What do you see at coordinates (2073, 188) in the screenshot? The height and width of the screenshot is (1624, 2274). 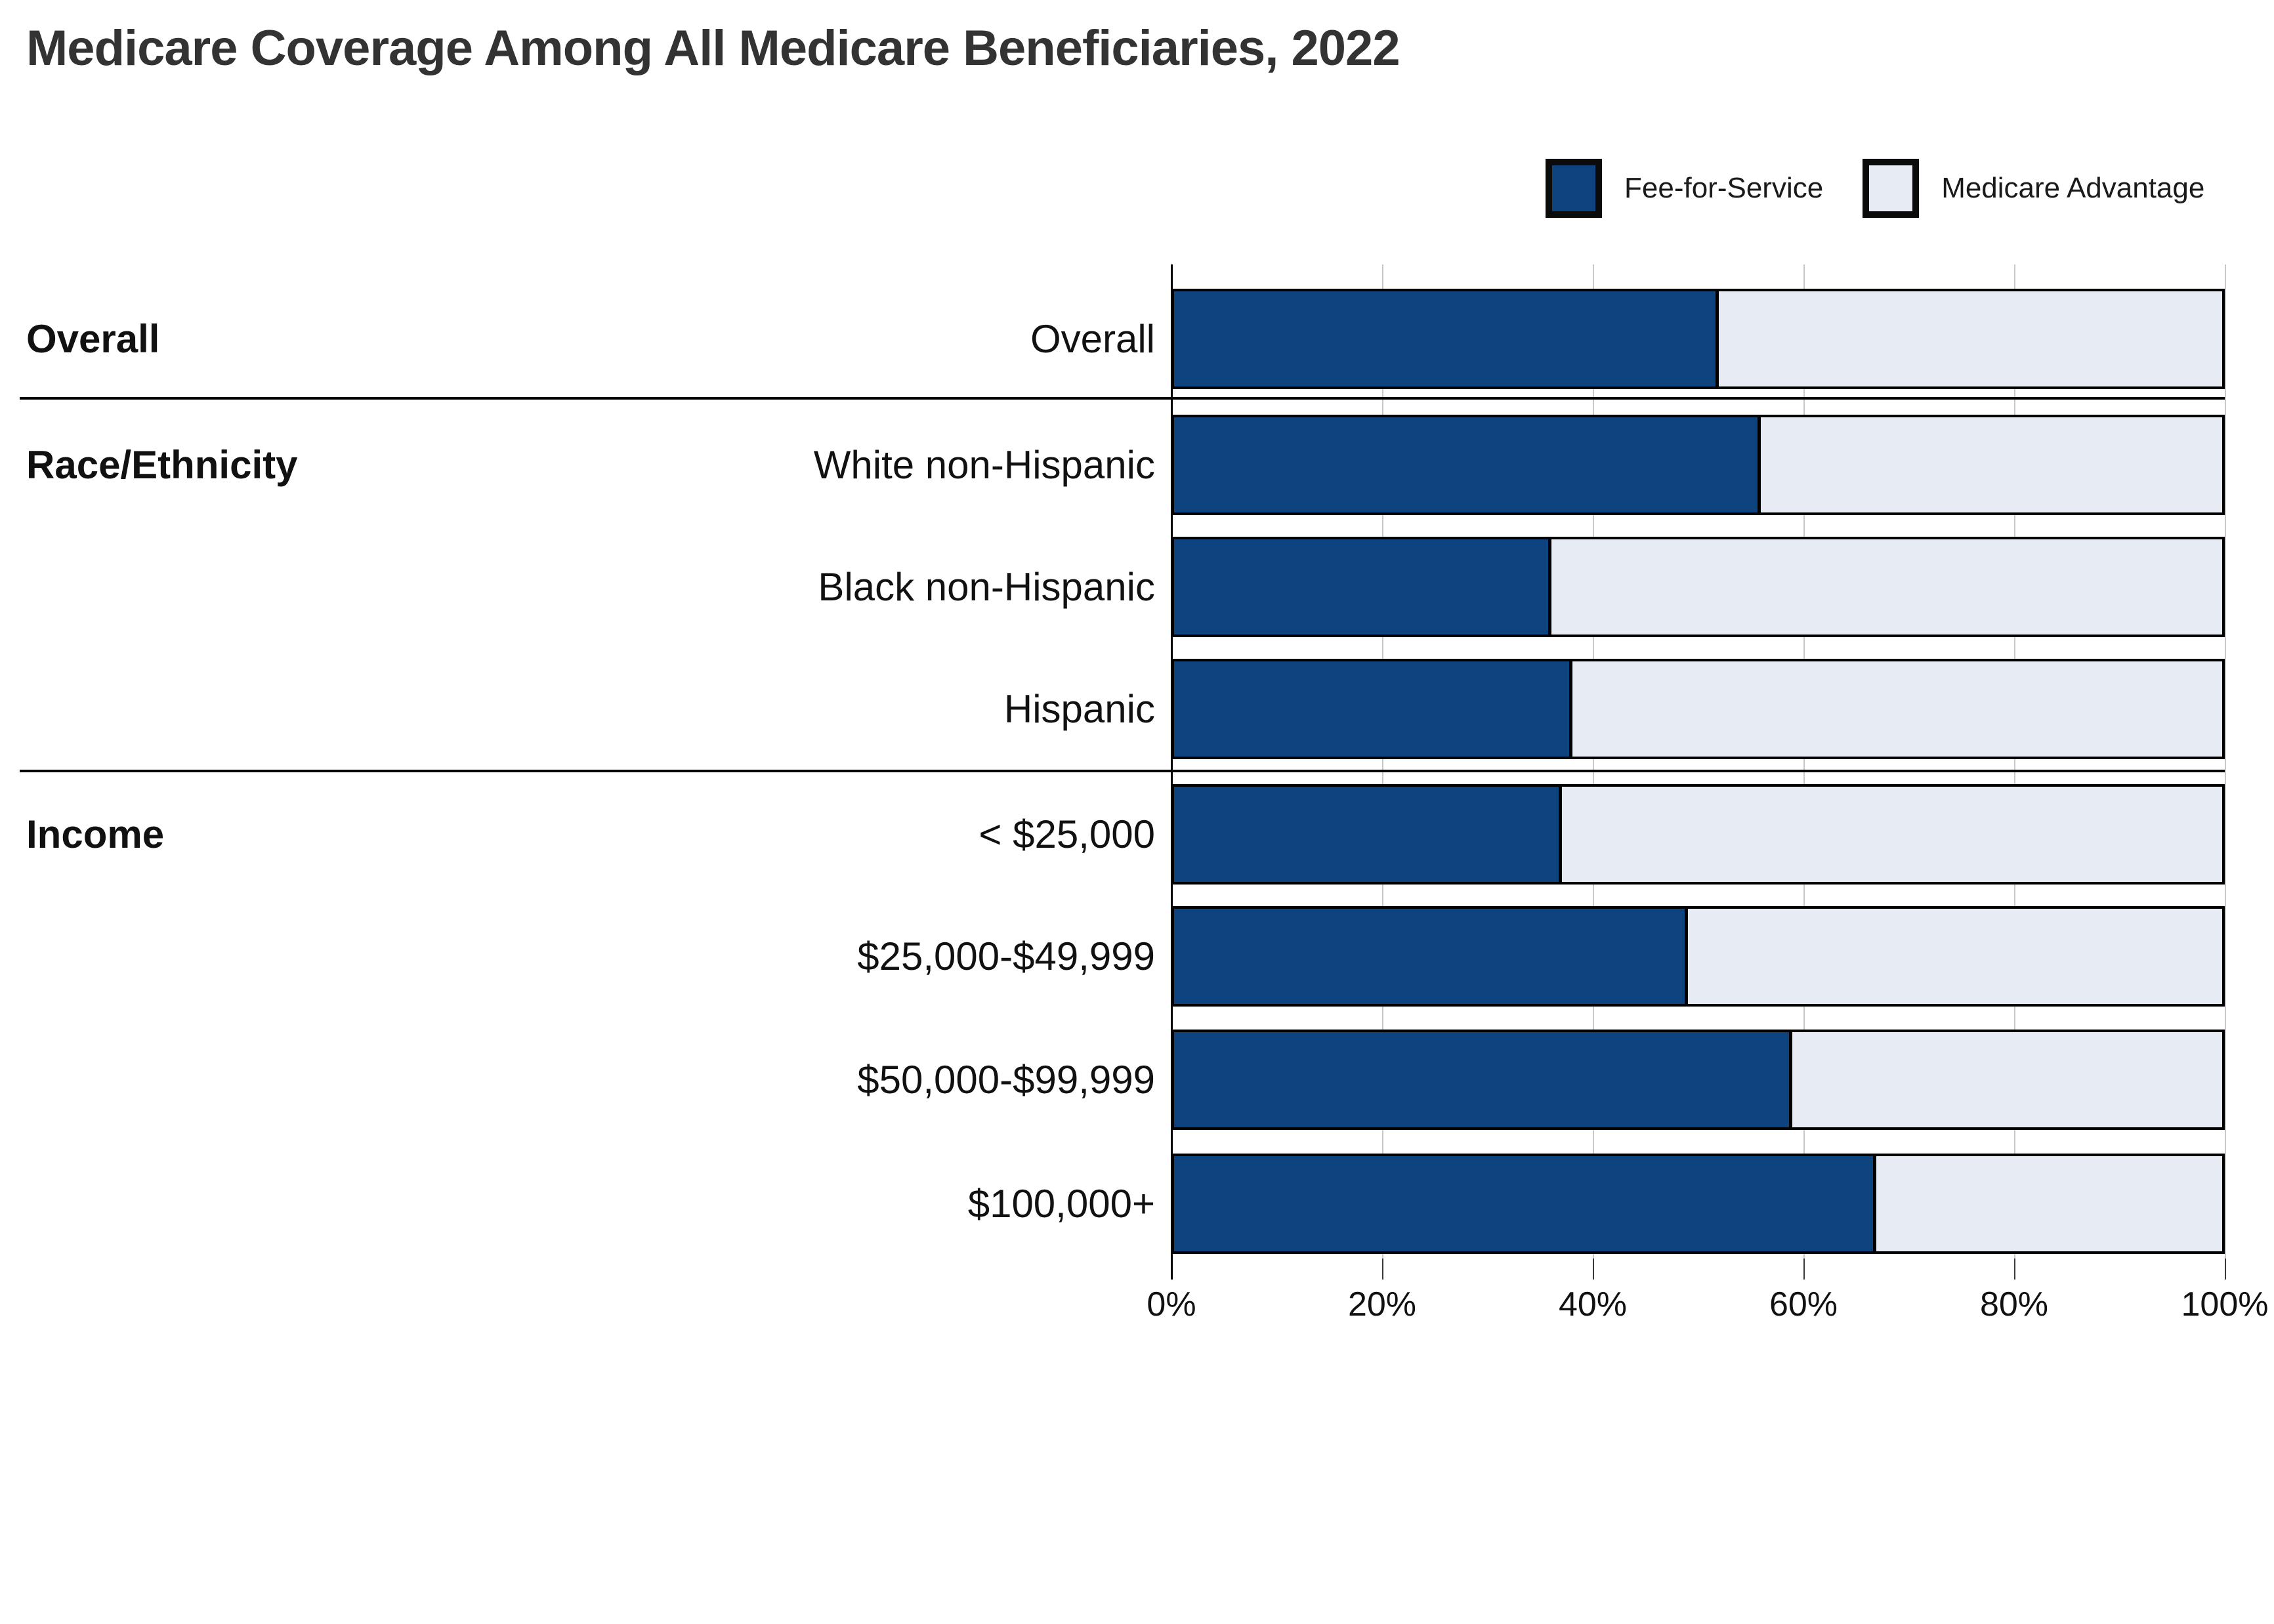 I see `legend-label: Medicare Advantage` at bounding box center [2073, 188].